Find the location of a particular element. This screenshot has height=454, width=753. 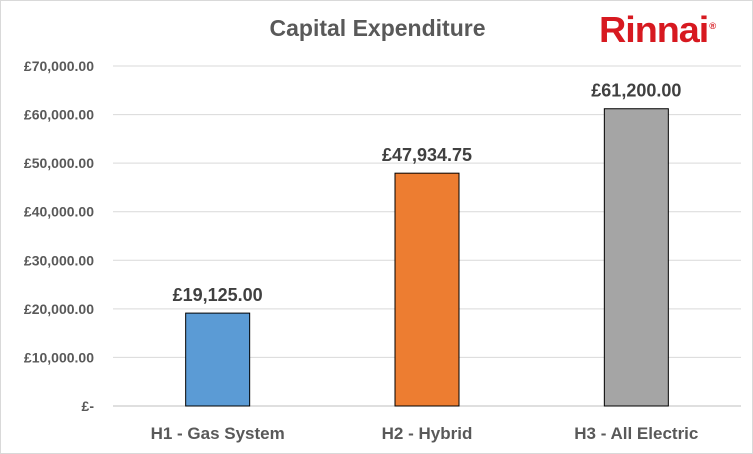

chart-title: Capital Expenditure is located at coordinates (377, 28).